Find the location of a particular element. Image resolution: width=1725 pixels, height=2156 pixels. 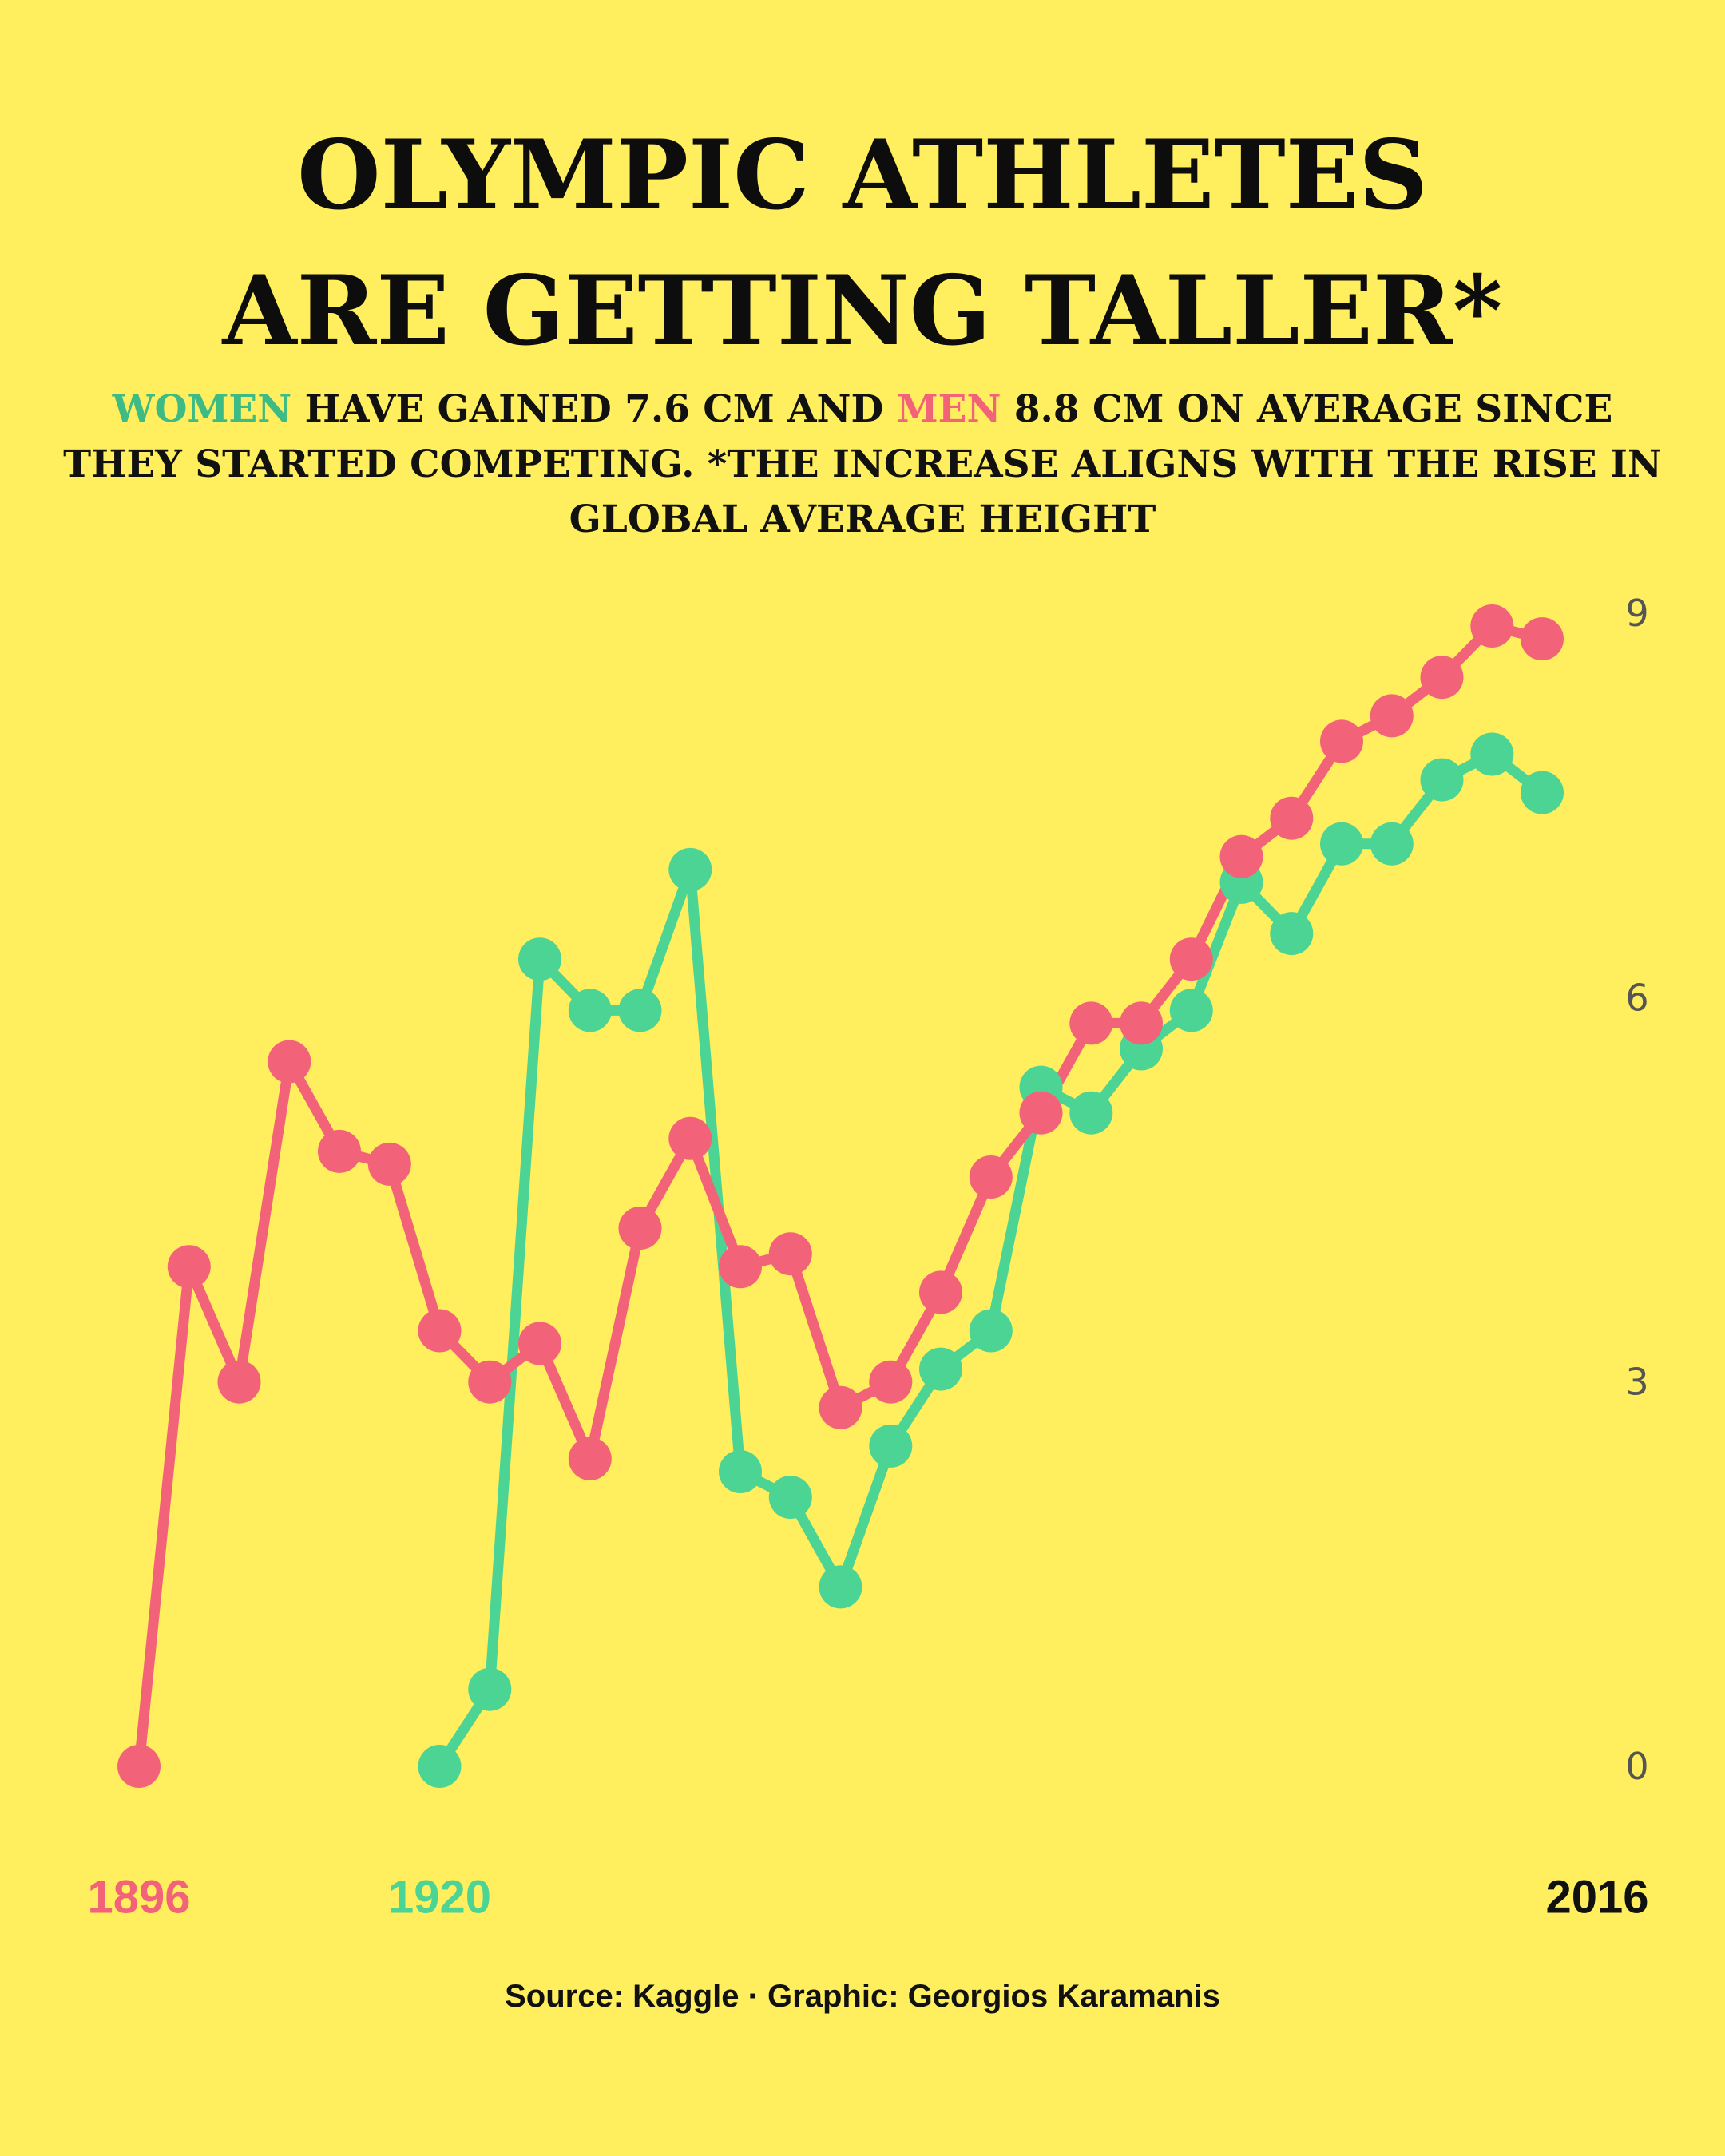

x-axis-year-label: 1896 is located at coordinates (138, 1898).